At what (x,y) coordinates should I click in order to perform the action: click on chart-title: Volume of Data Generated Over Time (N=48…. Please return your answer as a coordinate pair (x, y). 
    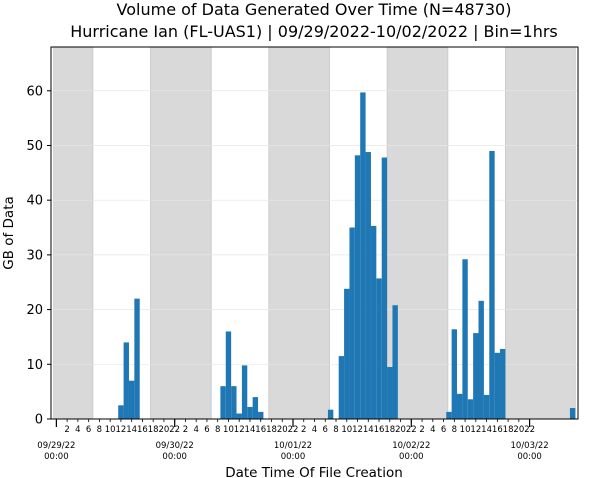
    Looking at the image, I should click on (314, 9).